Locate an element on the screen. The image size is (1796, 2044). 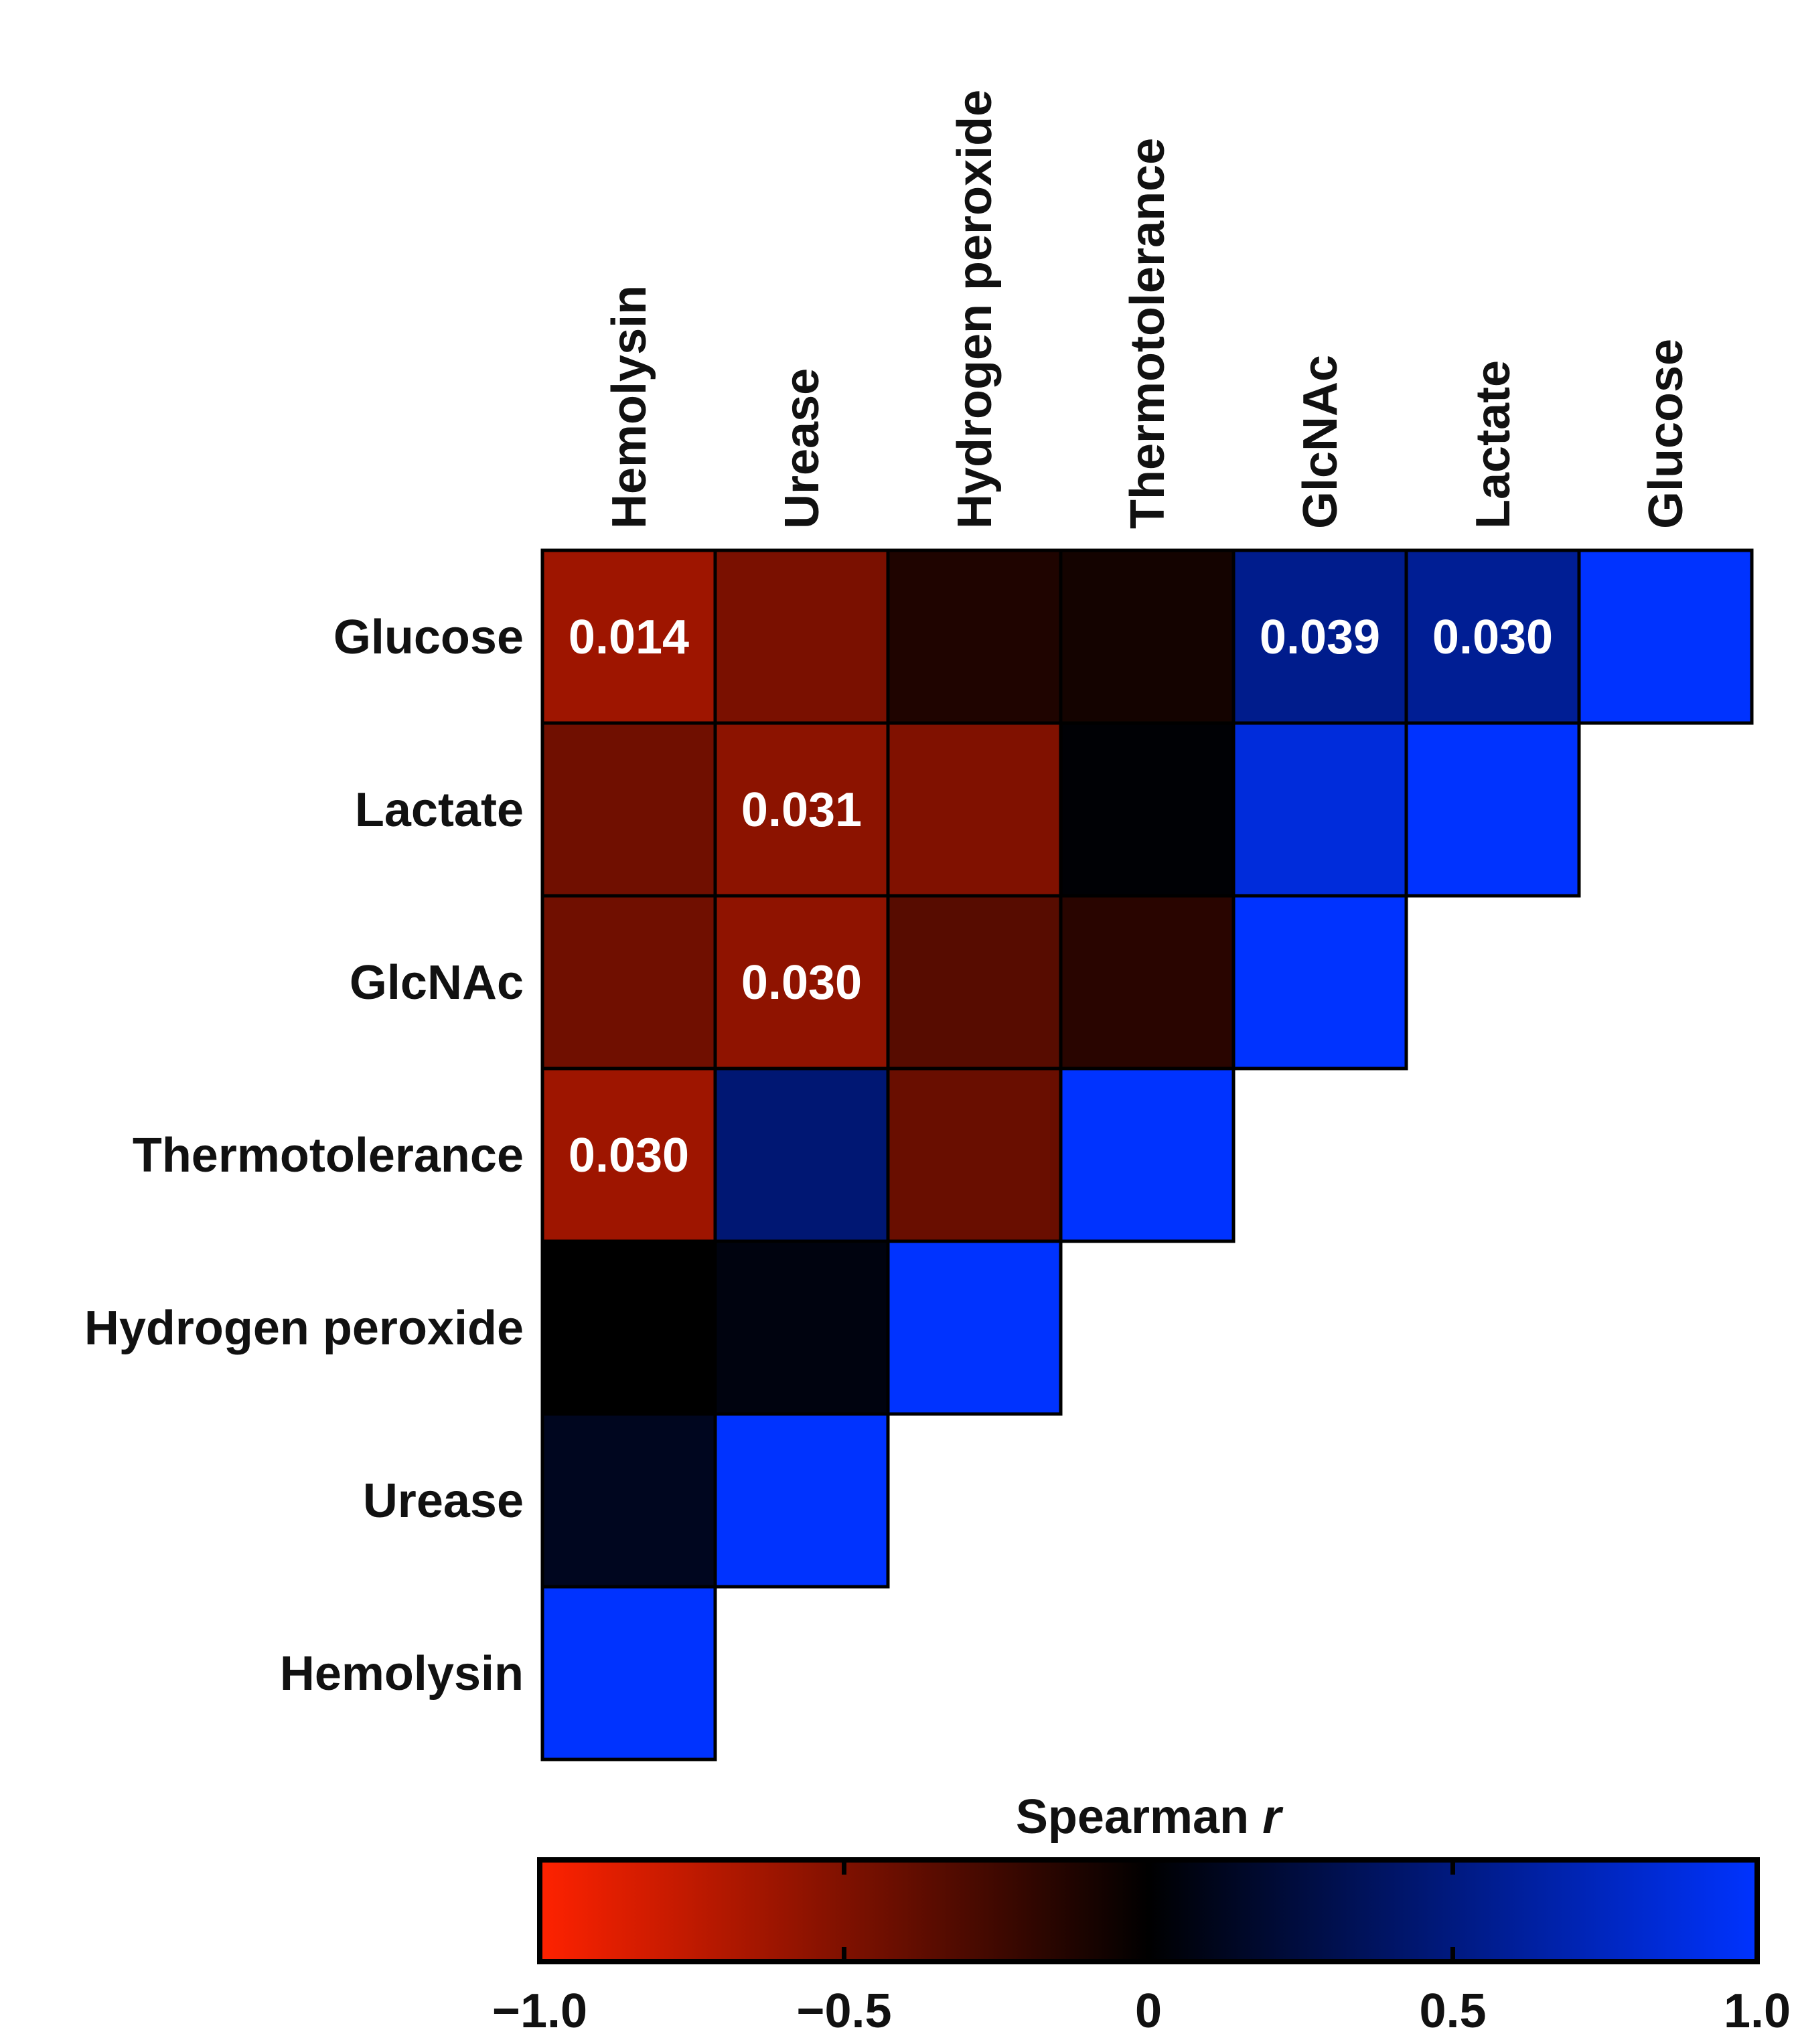
cell-pvalue-label: 0.039 is located at coordinates (1320, 637).